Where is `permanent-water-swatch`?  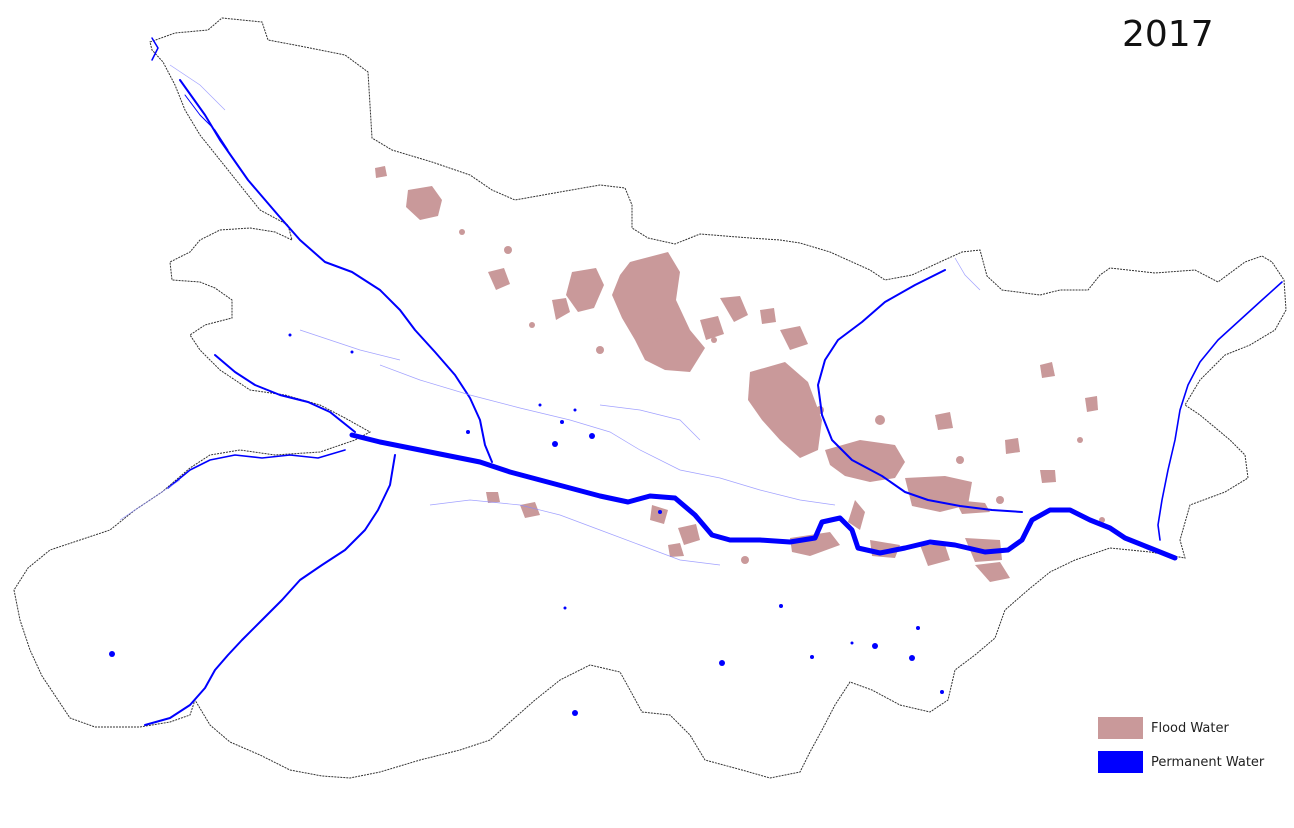
permanent-water-swatch is located at coordinates (1120, 762).